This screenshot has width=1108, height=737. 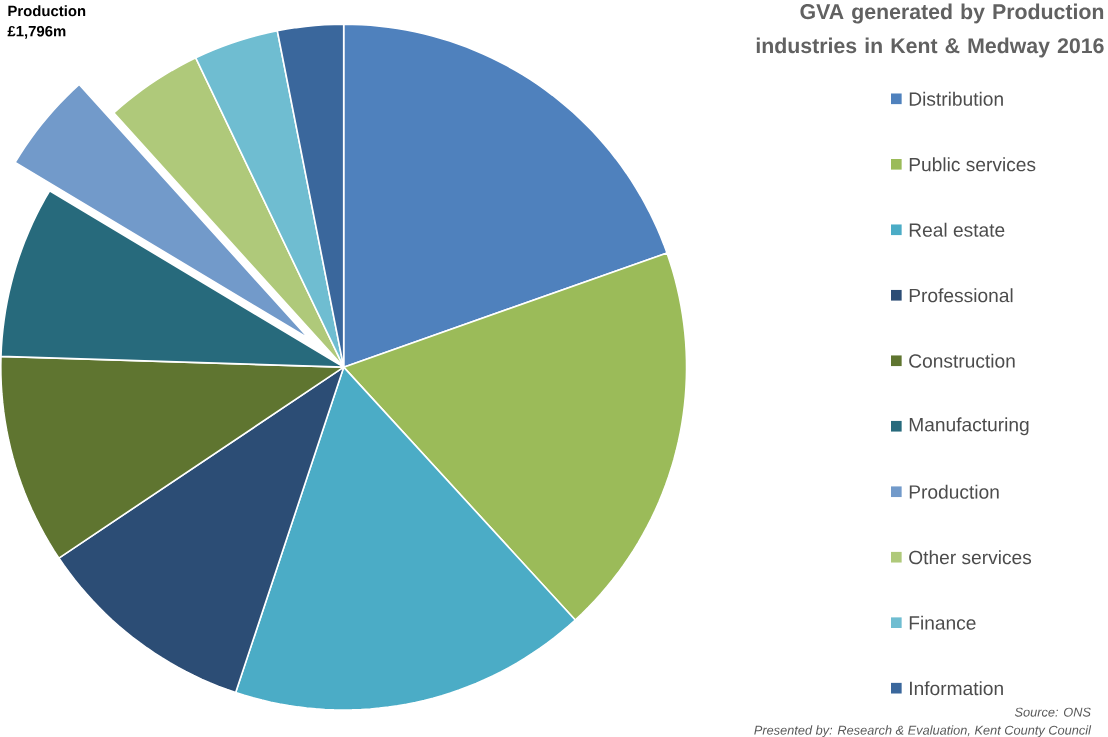 I want to click on legend-label: Public services, so click(x=972, y=164).